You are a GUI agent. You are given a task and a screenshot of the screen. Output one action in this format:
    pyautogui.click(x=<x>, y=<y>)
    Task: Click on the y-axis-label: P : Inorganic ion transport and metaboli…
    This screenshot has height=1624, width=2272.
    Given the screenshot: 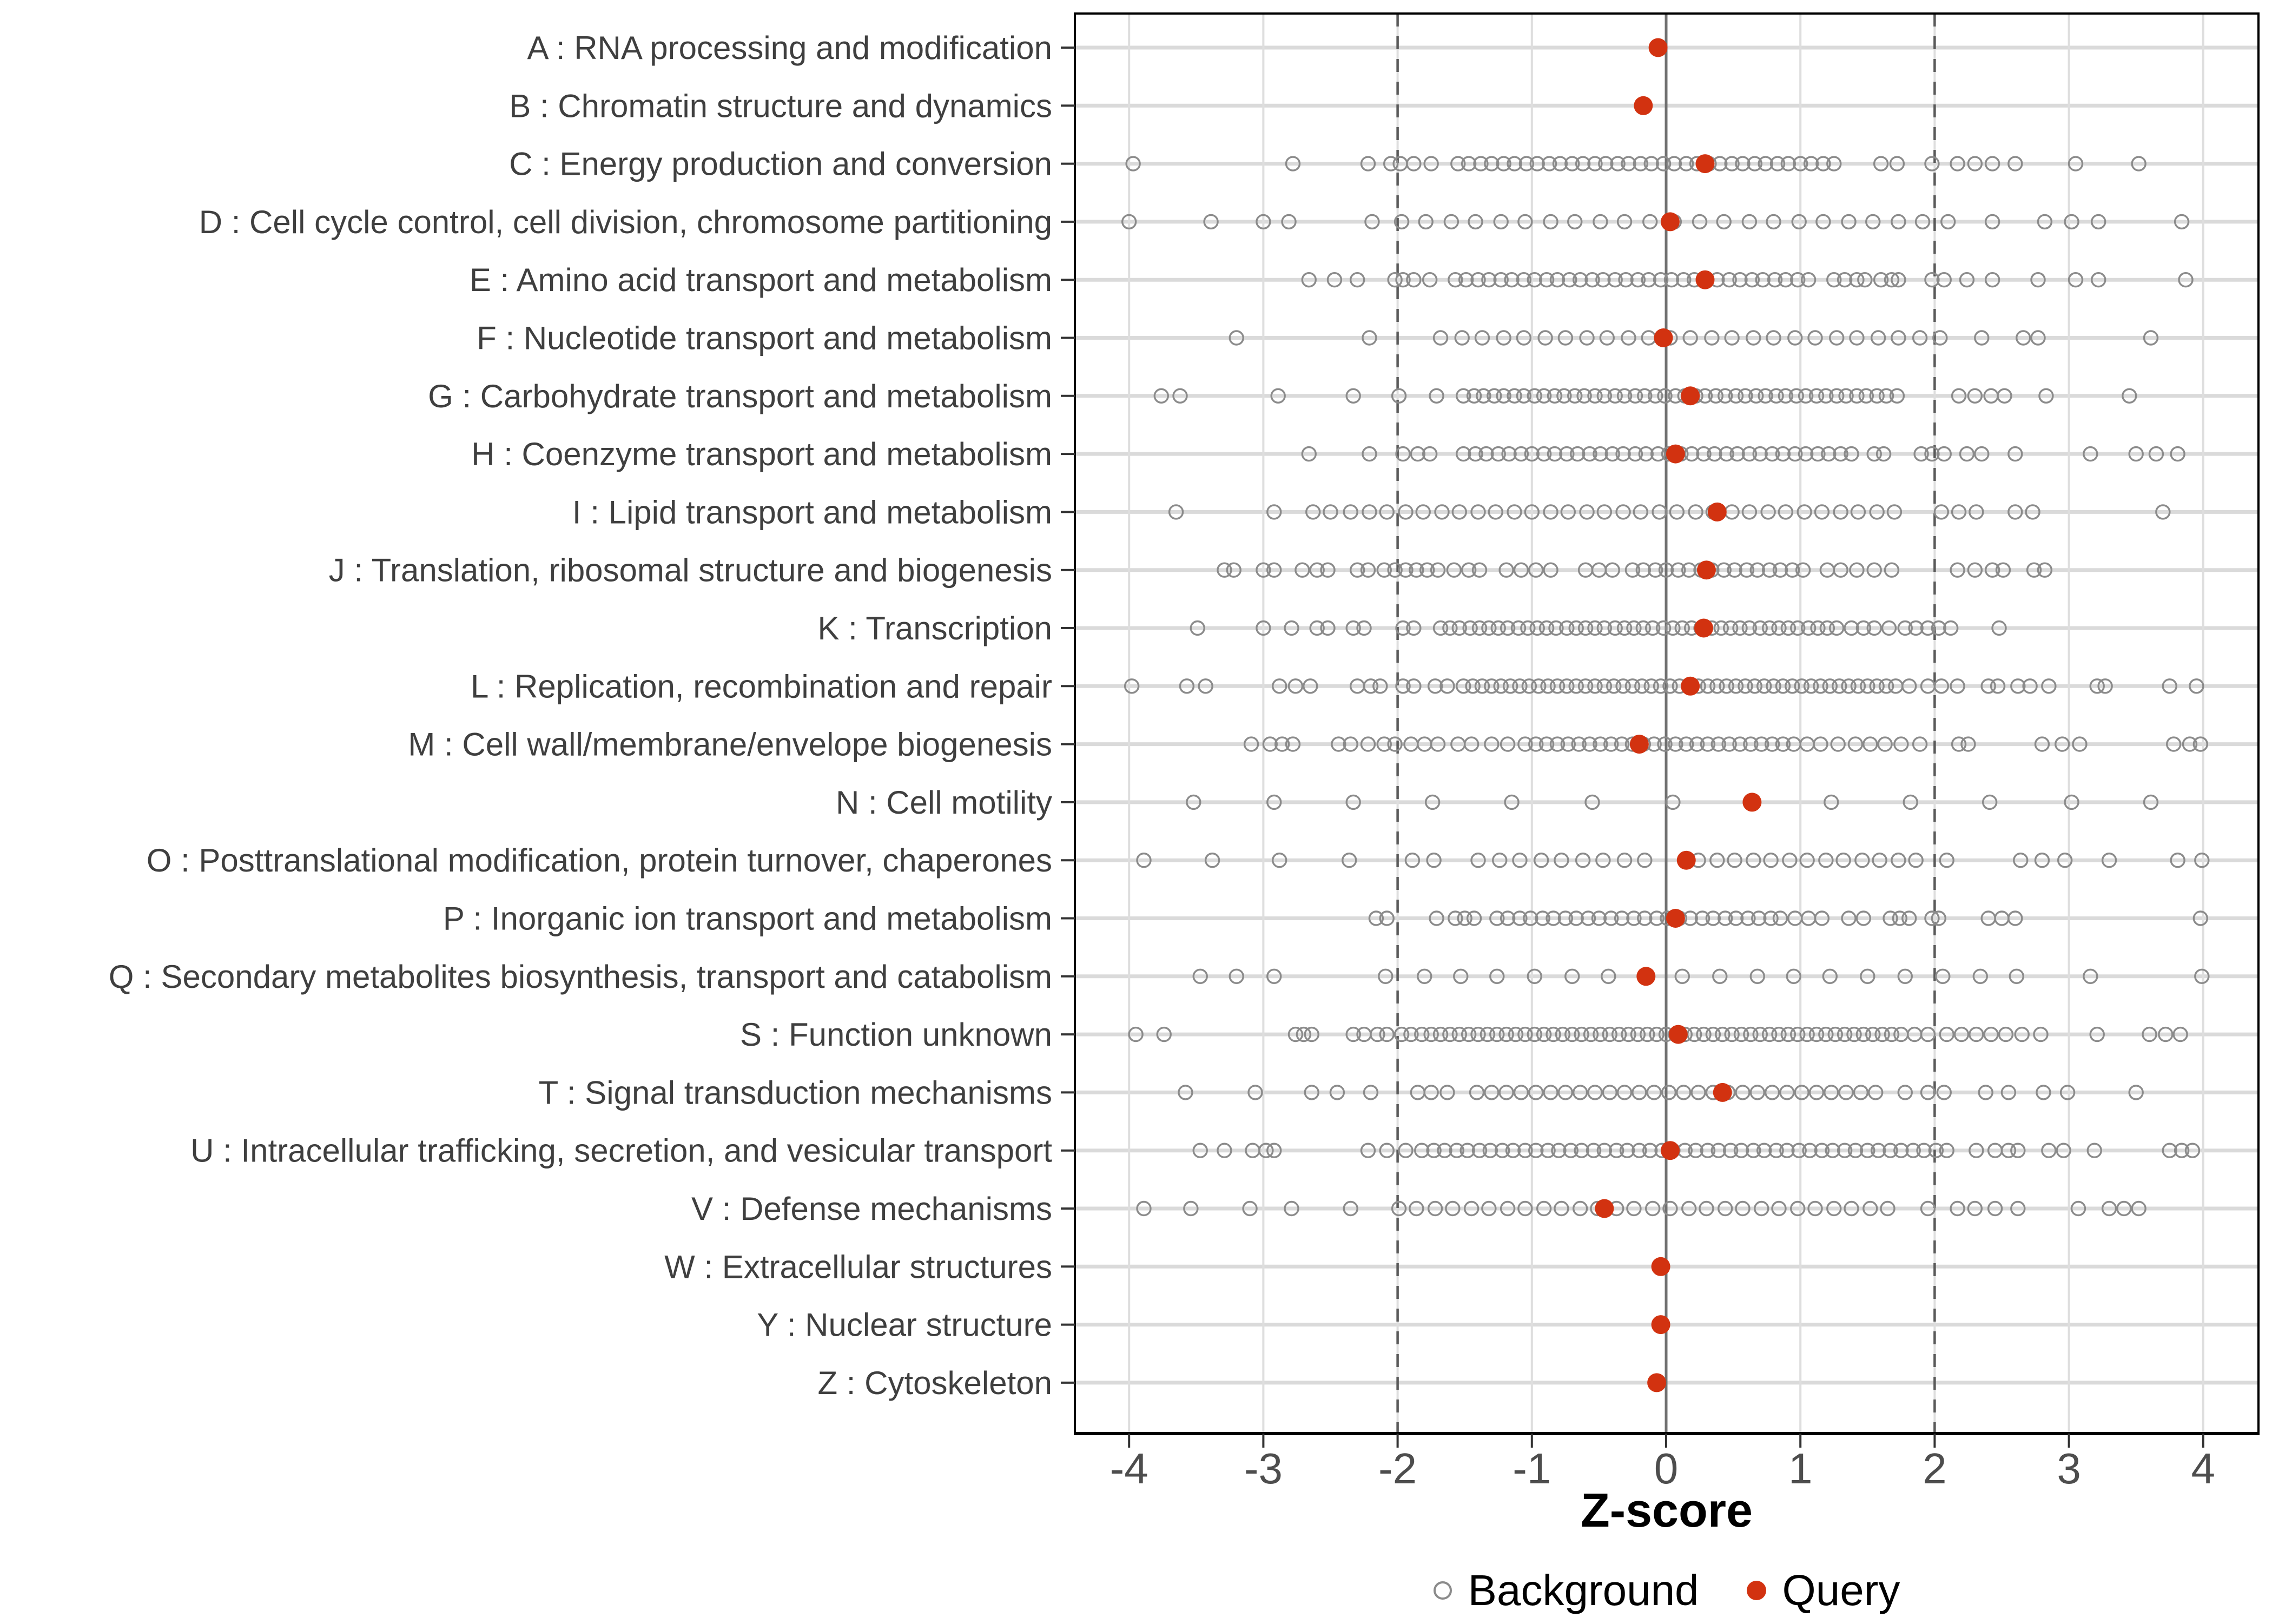 What is the action you would take?
    pyautogui.click(x=748, y=919)
    